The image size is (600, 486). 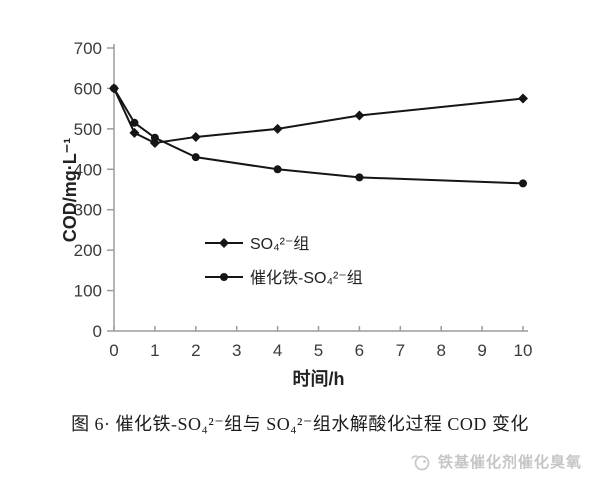 What do you see at coordinates (70, 190) in the screenshot?
I see `y-axis-title: COD/mg·L⁻¹` at bounding box center [70, 190].